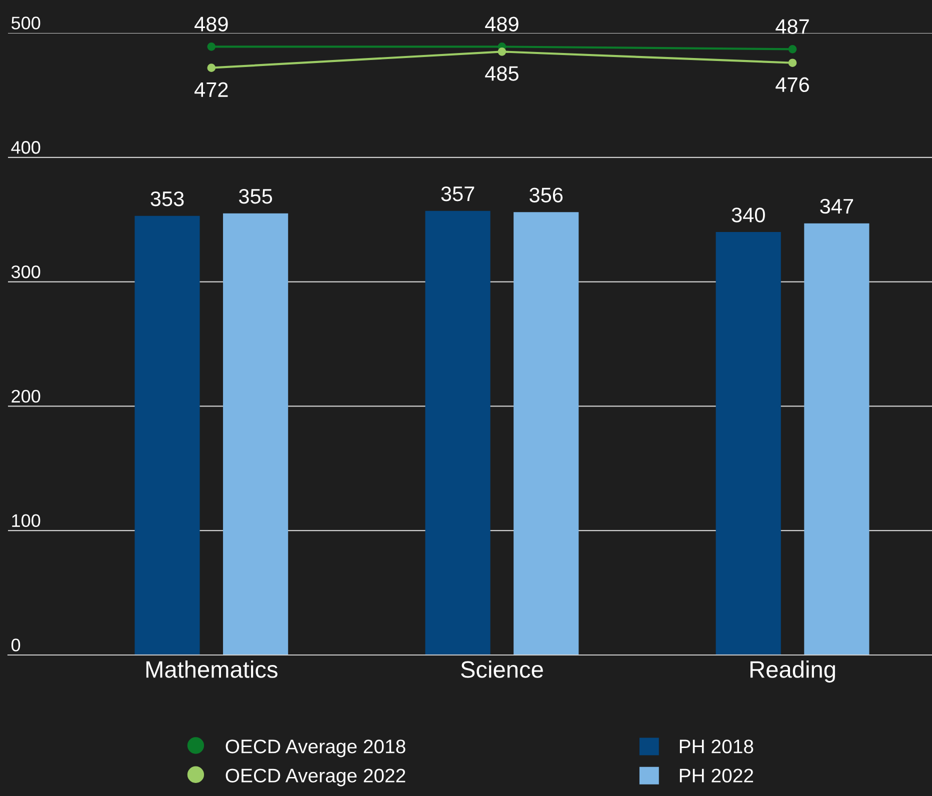 The height and width of the screenshot is (796, 932). What do you see at coordinates (546, 195) in the screenshot?
I see `data-label: 356` at bounding box center [546, 195].